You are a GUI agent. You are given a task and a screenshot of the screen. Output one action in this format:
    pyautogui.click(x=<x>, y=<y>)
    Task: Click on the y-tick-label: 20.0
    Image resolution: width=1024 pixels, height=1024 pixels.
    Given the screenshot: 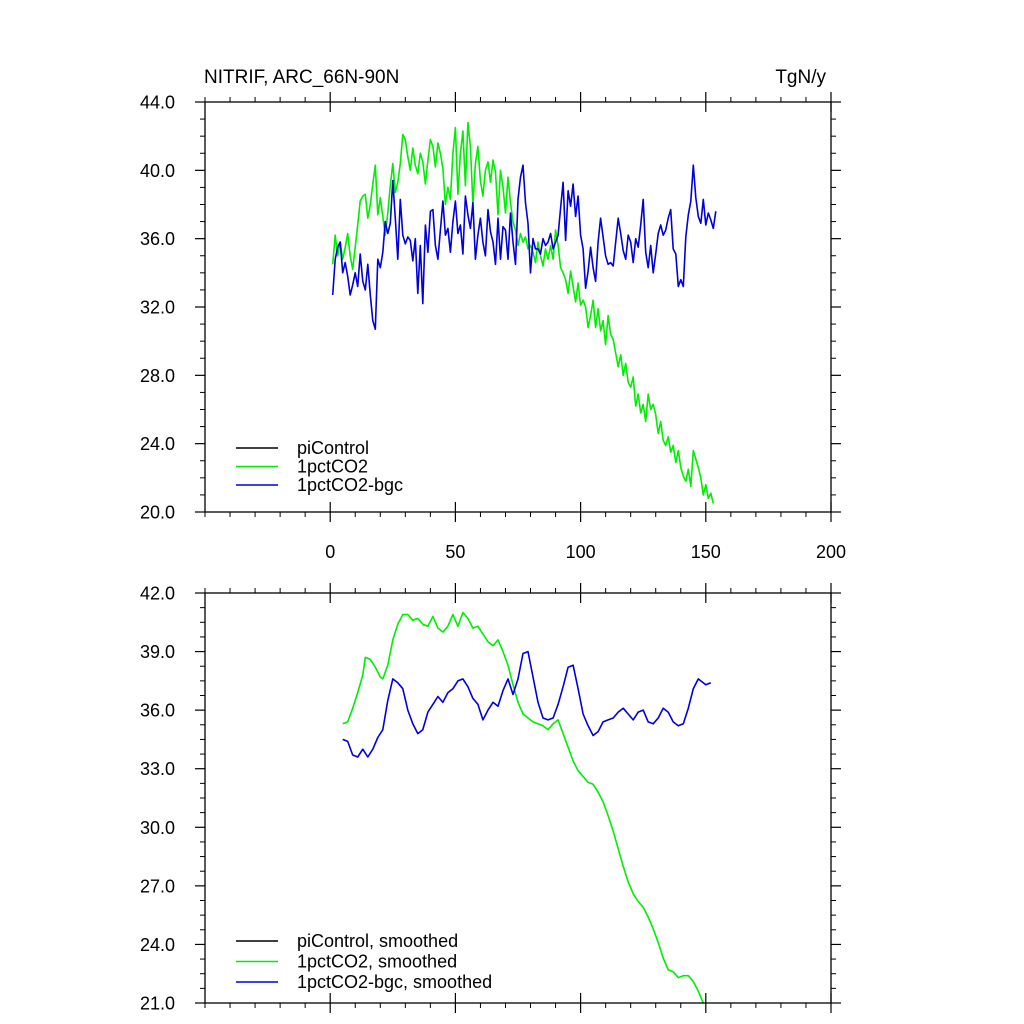 What is the action you would take?
    pyautogui.click(x=157, y=513)
    